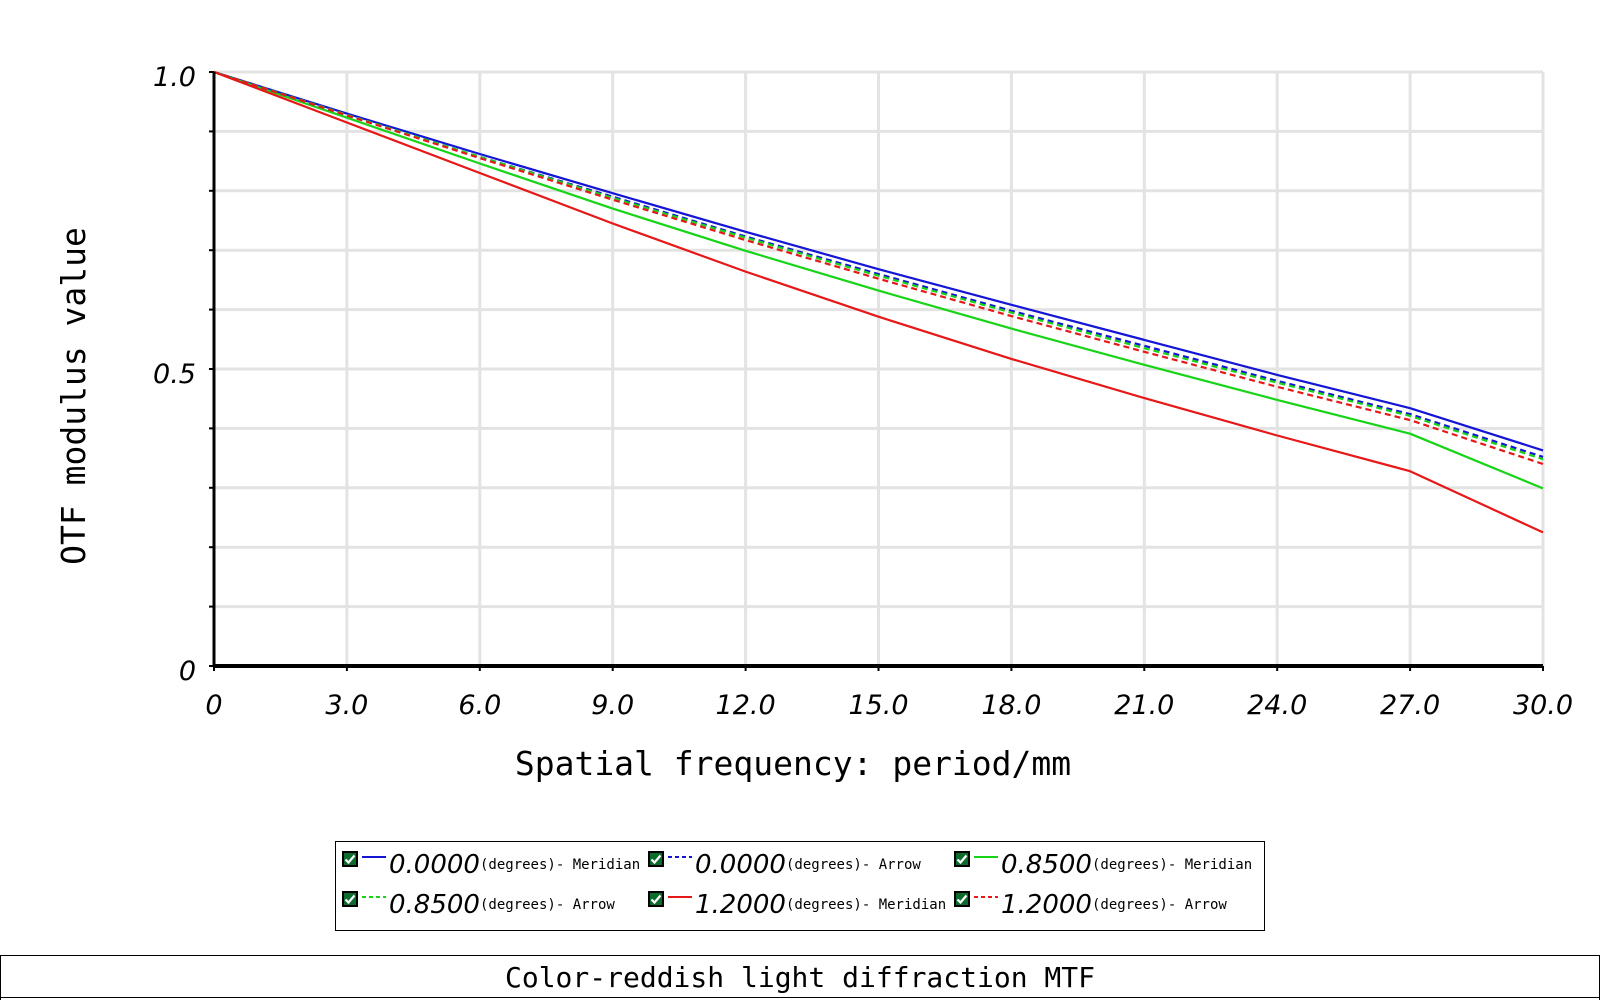 The width and height of the screenshot is (1600, 1000). I want to click on x-tick-label: 30.0, so click(1543, 705).